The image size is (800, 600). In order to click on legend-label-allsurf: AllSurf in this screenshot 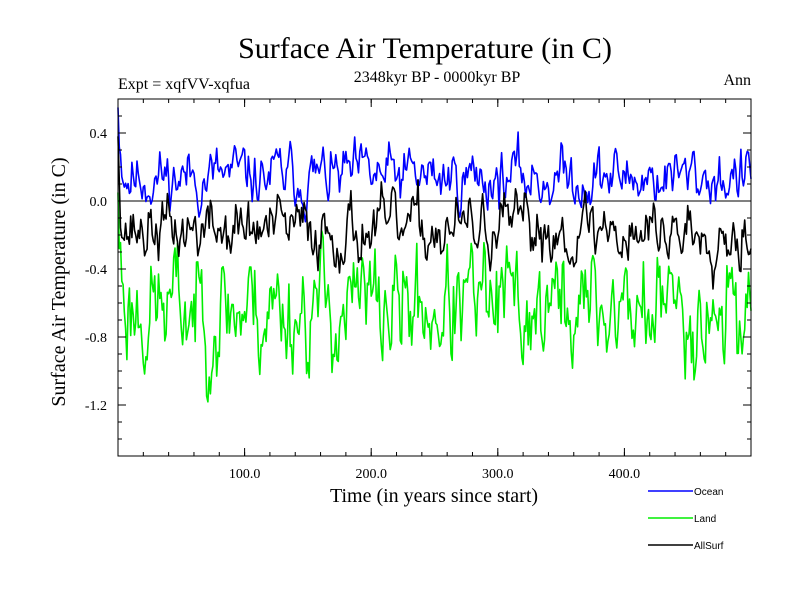, I will do `click(709, 546)`.